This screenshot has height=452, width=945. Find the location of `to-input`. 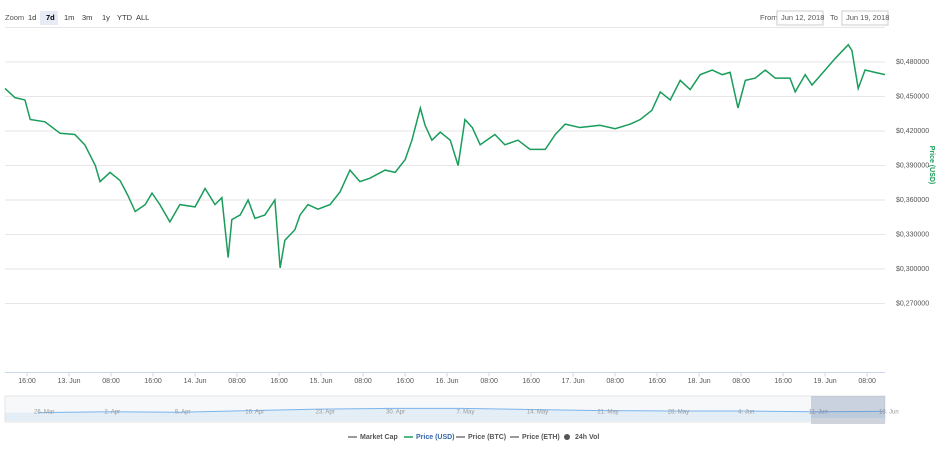

to-input is located at coordinates (865, 18).